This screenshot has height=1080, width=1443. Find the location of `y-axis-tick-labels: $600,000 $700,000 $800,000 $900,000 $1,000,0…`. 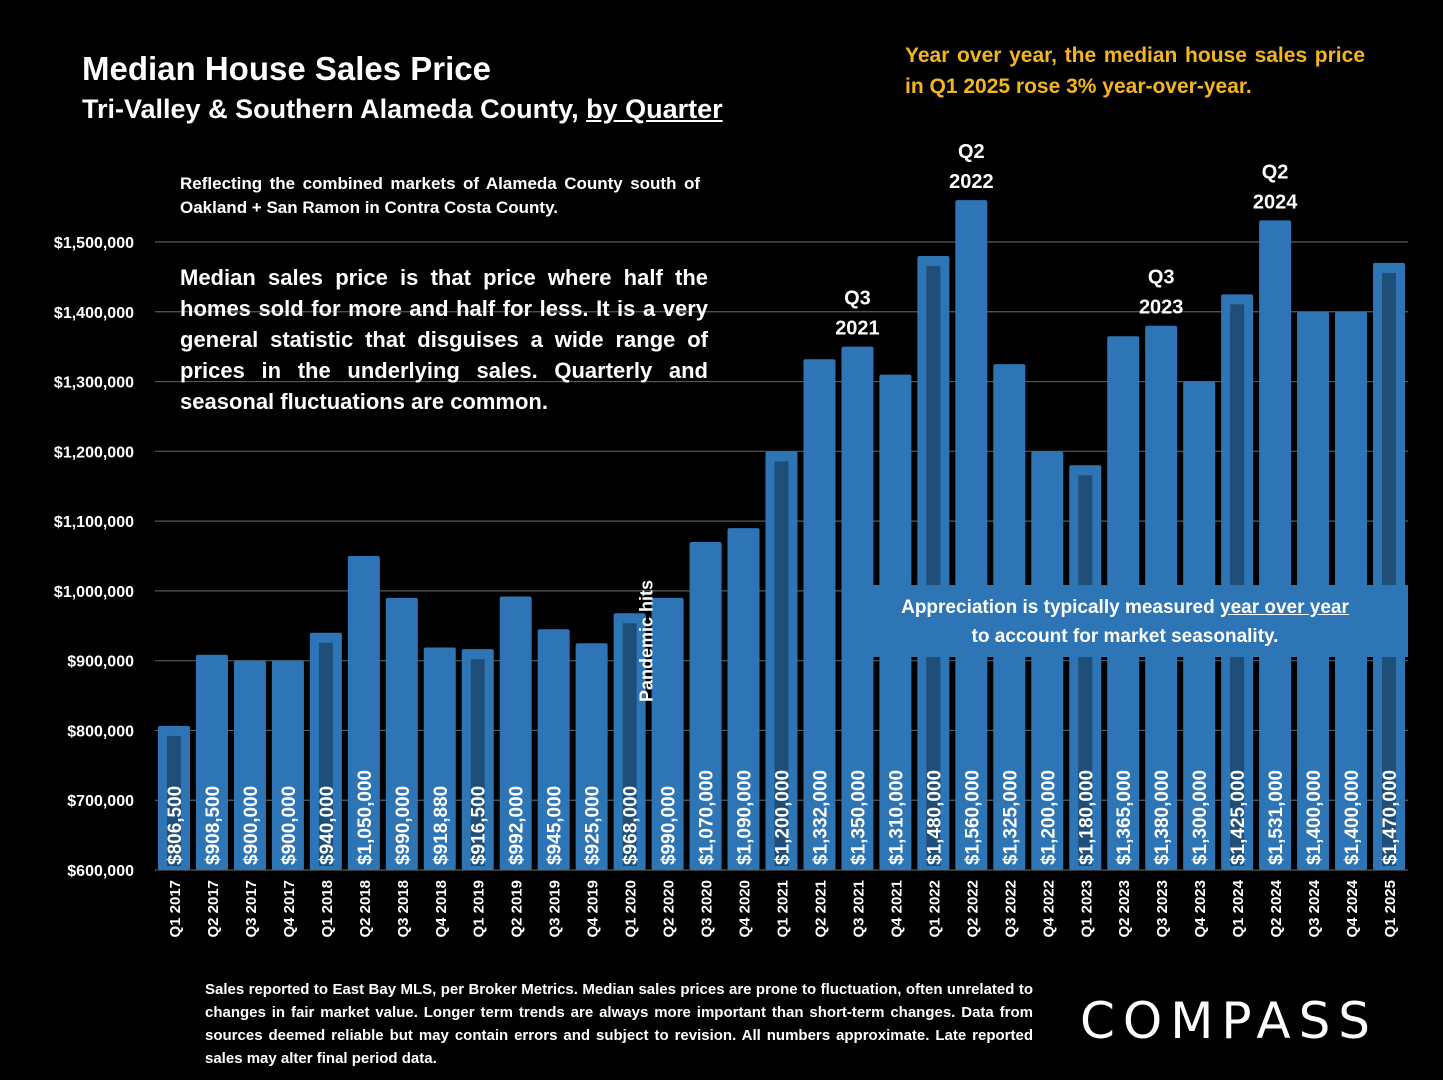

y-axis-tick-labels: $600,000 $700,000 $800,000 $900,000 $1,000,0… is located at coordinates (94, 557).